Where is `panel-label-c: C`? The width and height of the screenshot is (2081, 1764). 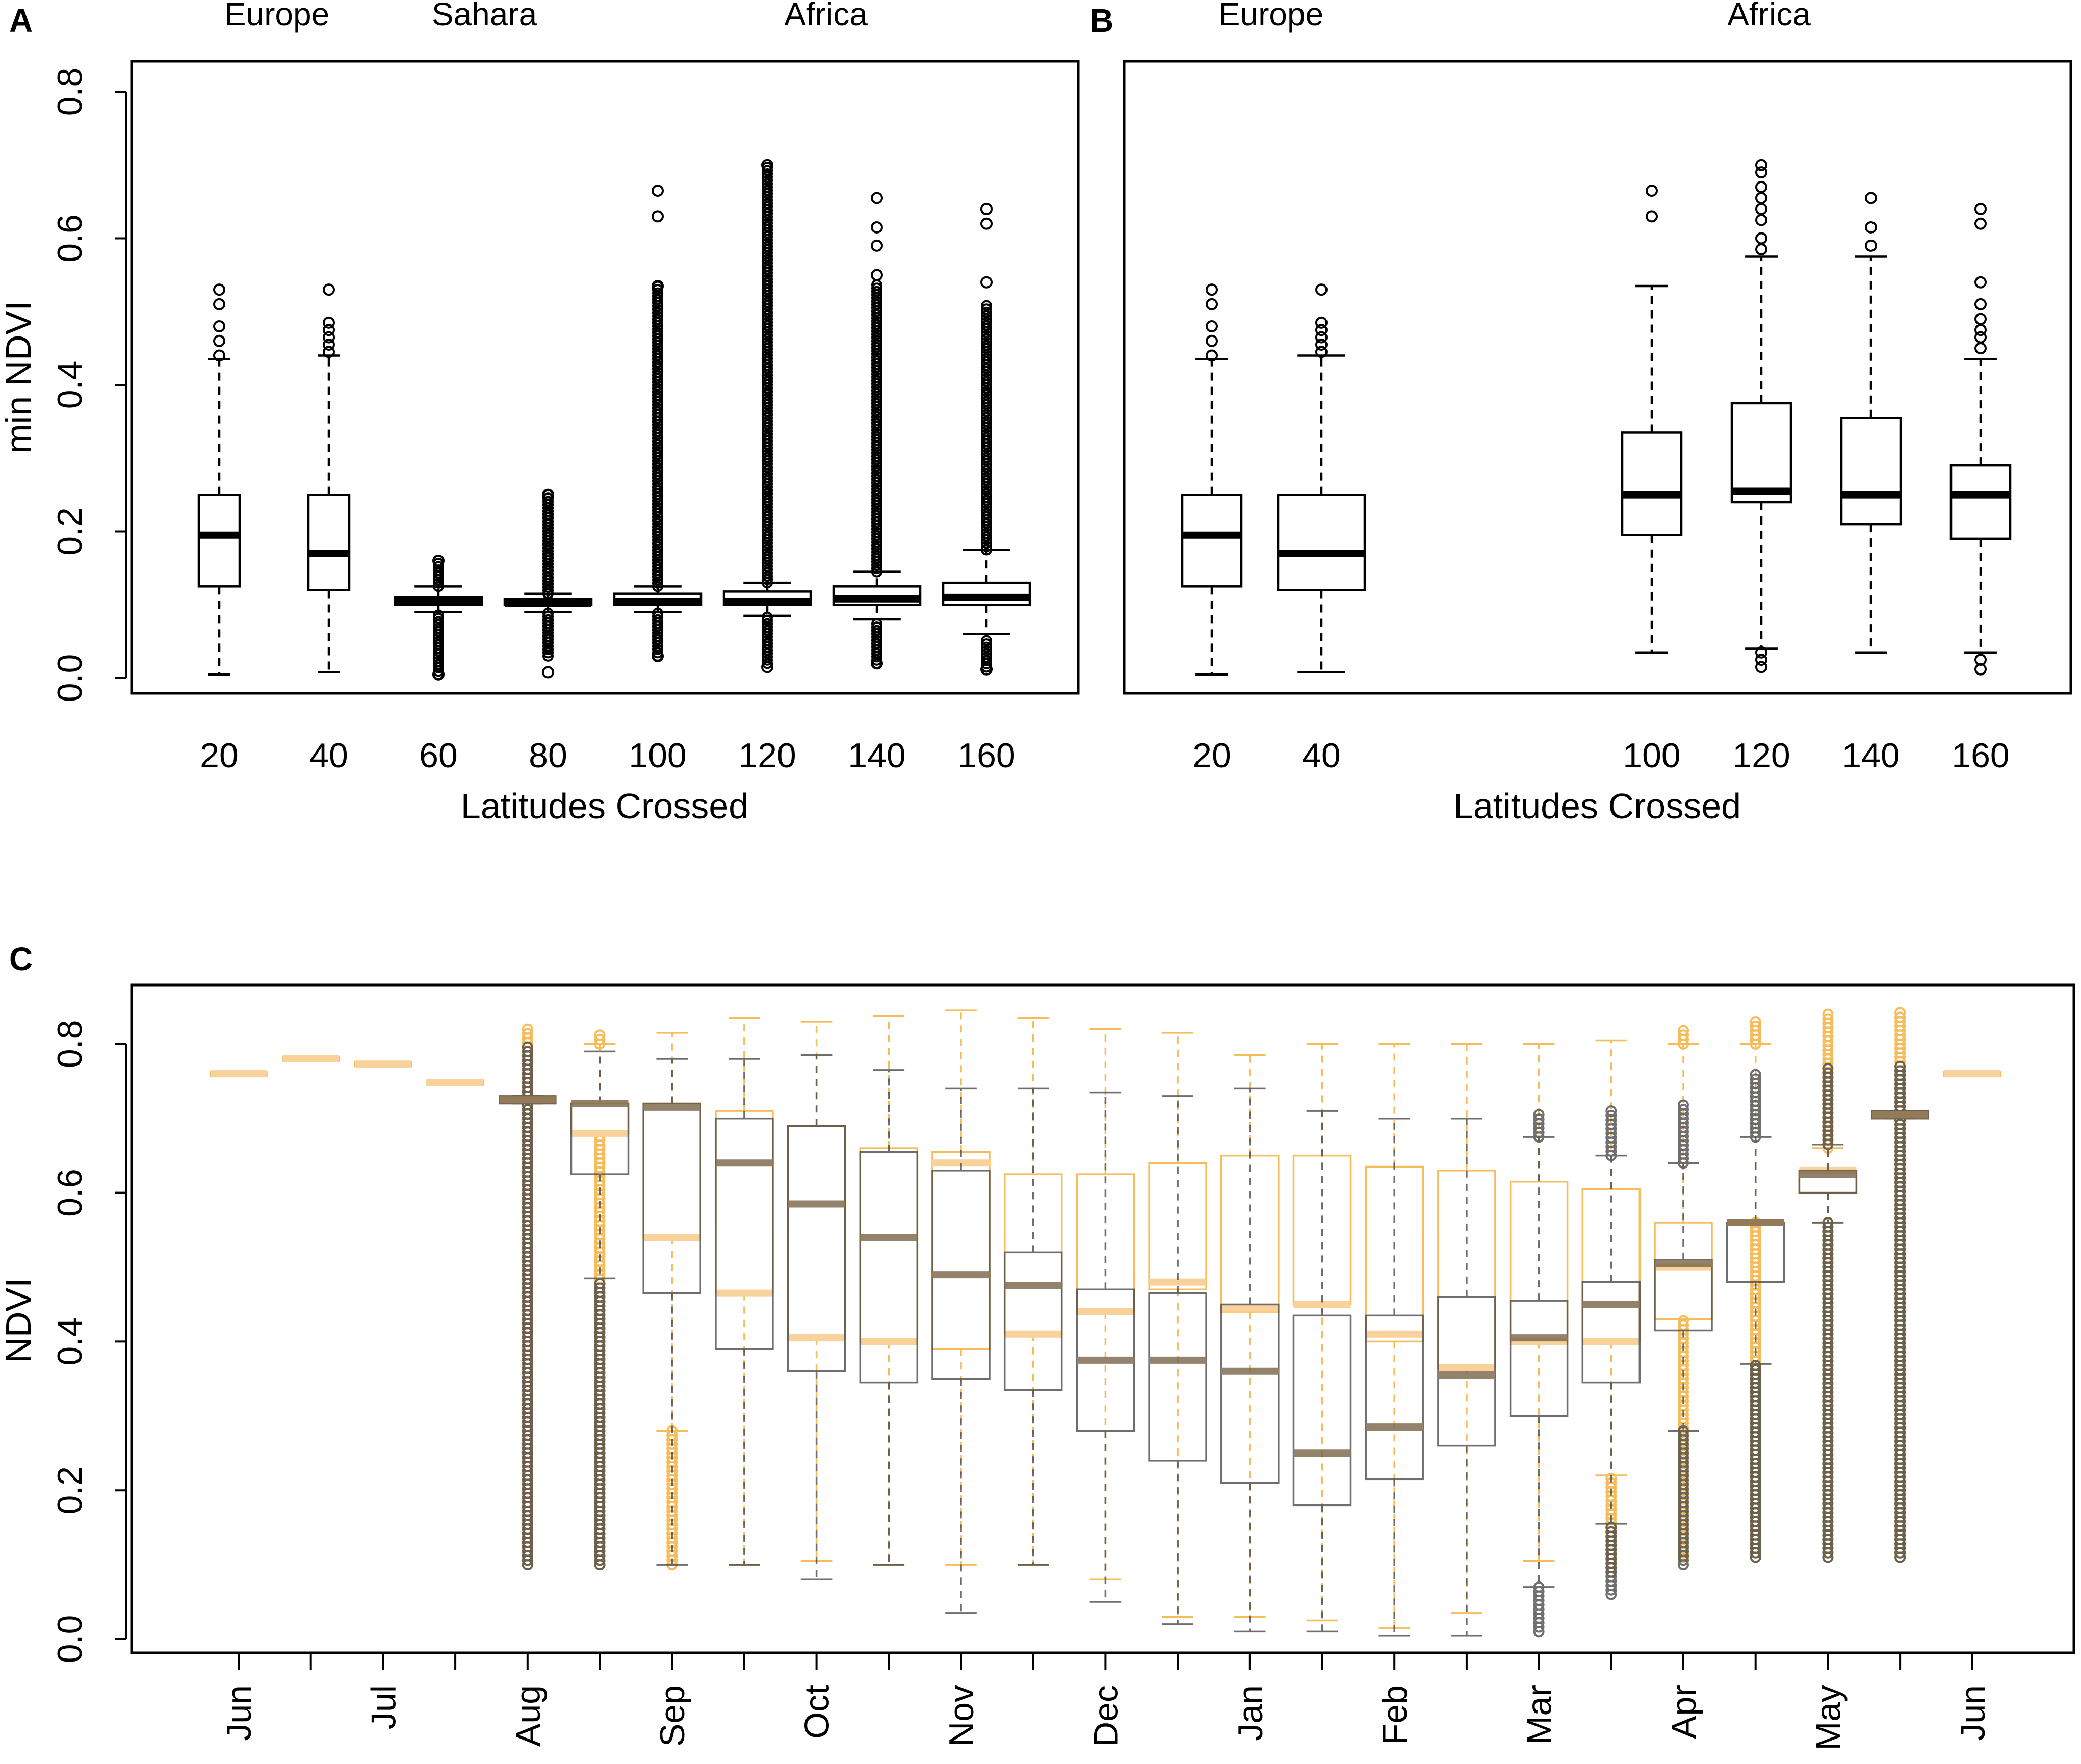
panel-label-c: C is located at coordinates (21, 959).